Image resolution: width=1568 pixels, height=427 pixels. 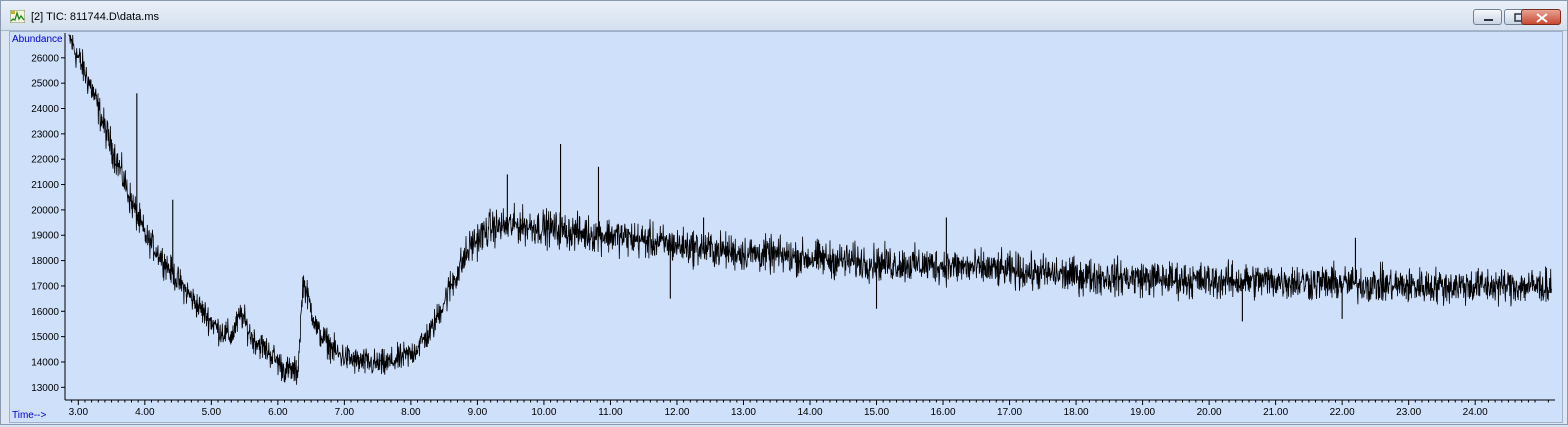 What do you see at coordinates (1076, 412) in the screenshot?
I see `x-tick-label: 18.00` at bounding box center [1076, 412].